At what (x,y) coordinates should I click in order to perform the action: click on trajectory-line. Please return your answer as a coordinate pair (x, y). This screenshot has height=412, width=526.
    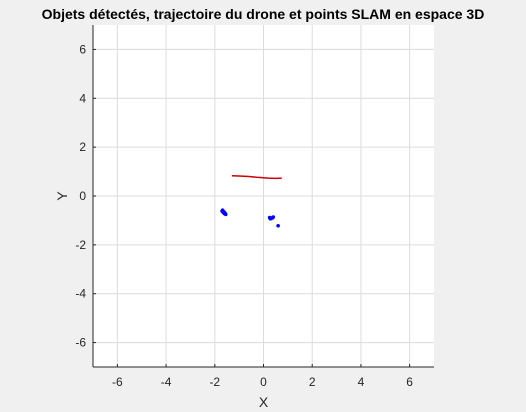
    Looking at the image, I should click on (256, 177).